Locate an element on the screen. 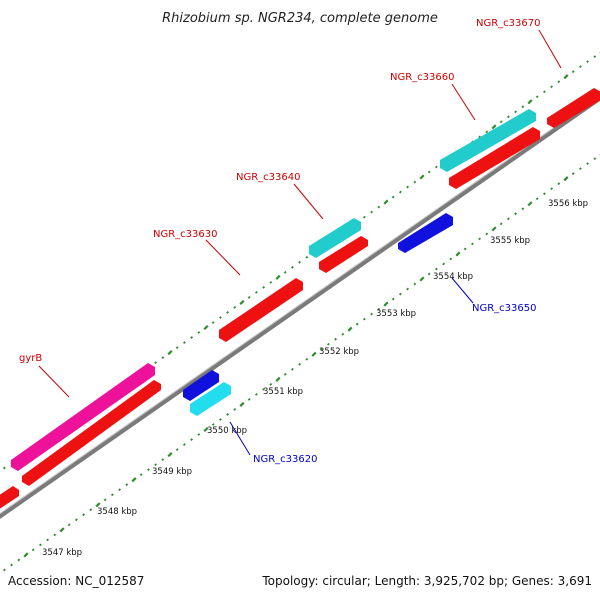  map-title: Rhizobium sp. NGR234, complete genome is located at coordinates (300, 18).